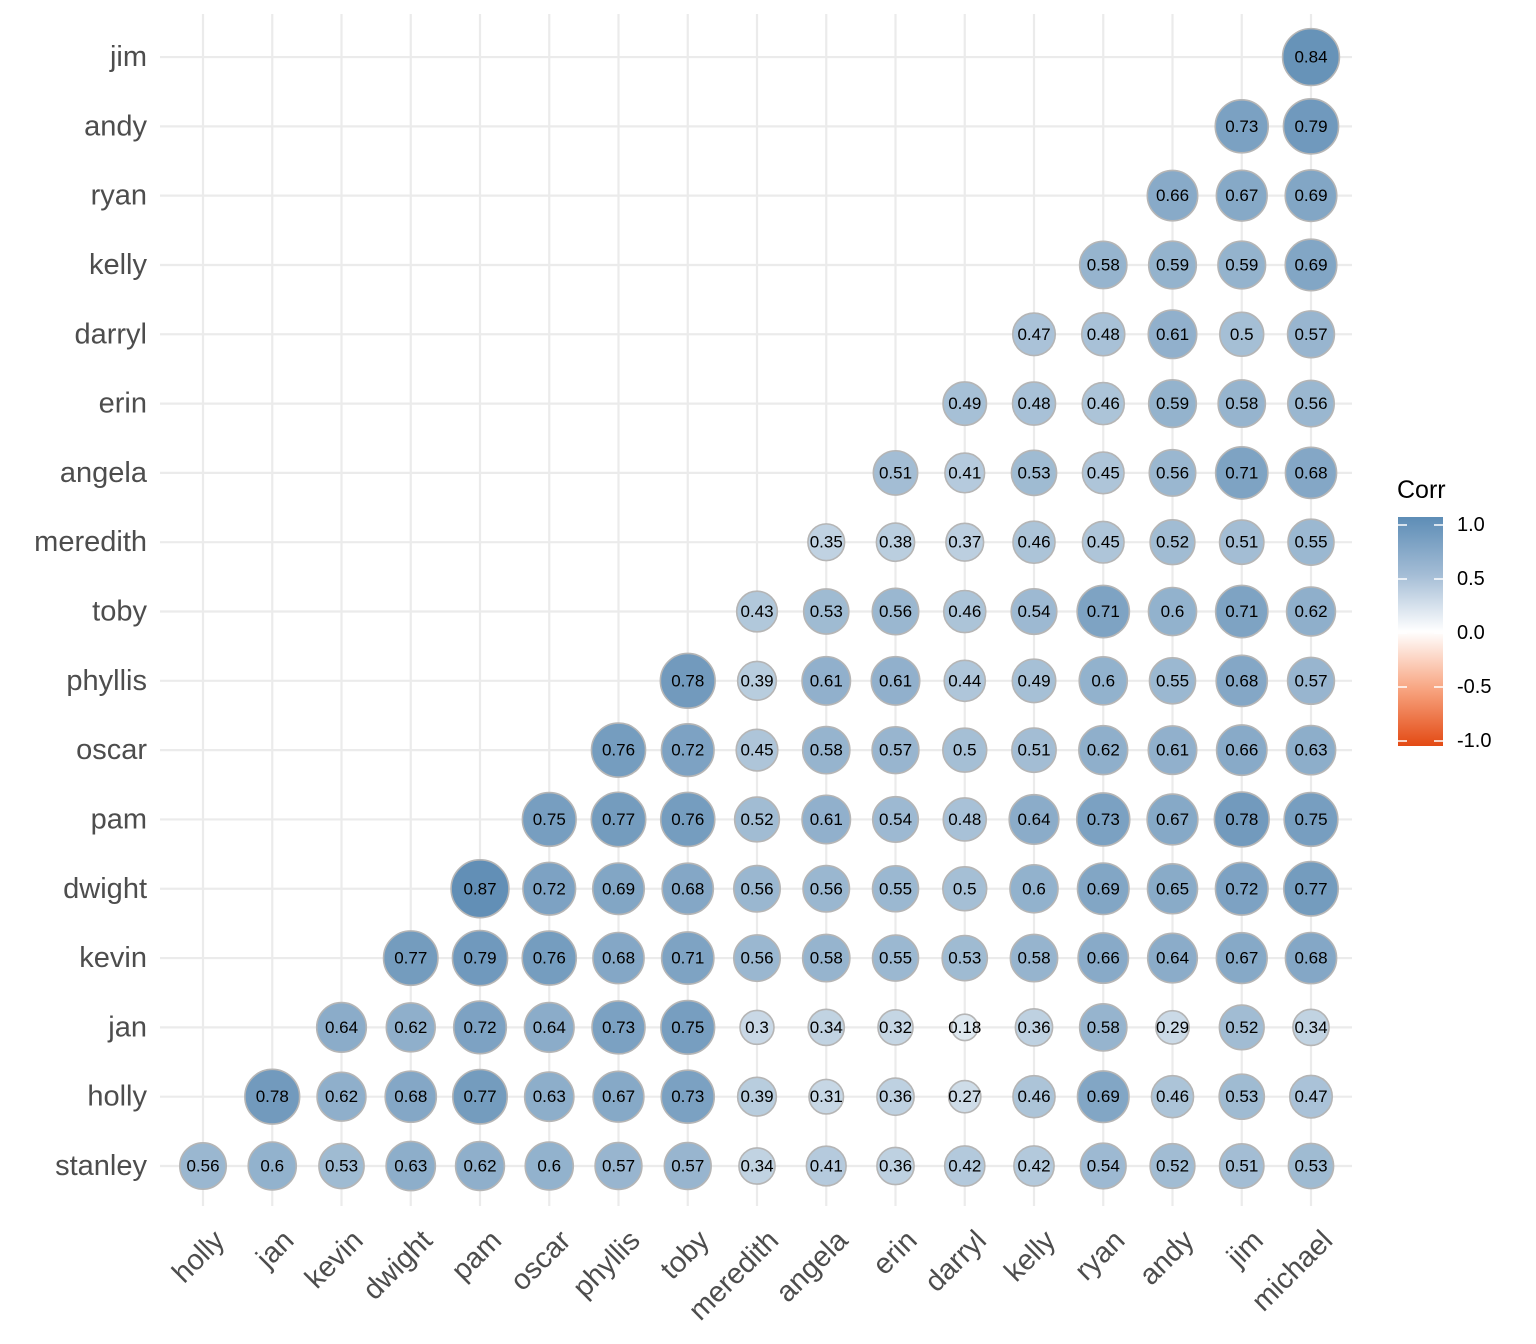 This screenshot has height=1344, width=1536. I want to click on x-axis-label: oscar, so click(541, 1260).